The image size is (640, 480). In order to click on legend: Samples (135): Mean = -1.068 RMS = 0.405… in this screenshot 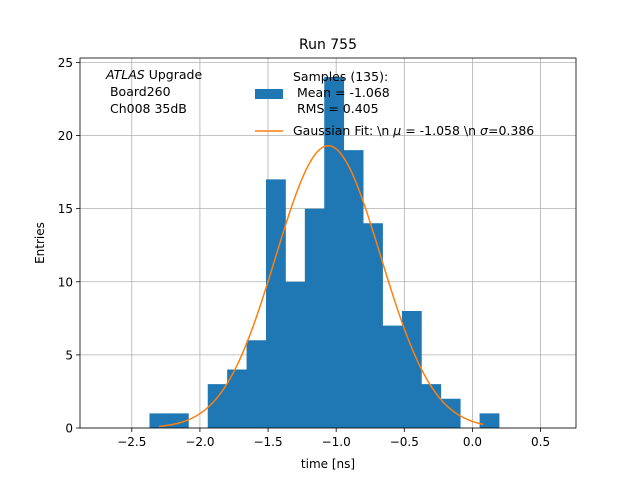, I will do `click(394, 103)`.